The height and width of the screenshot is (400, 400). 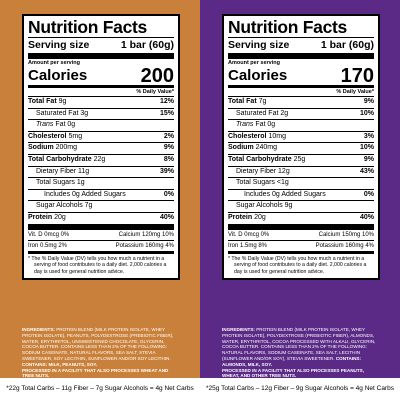 I want to click on nutrient-label: Total Carbohydrate 25g, so click(x=266, y=160).